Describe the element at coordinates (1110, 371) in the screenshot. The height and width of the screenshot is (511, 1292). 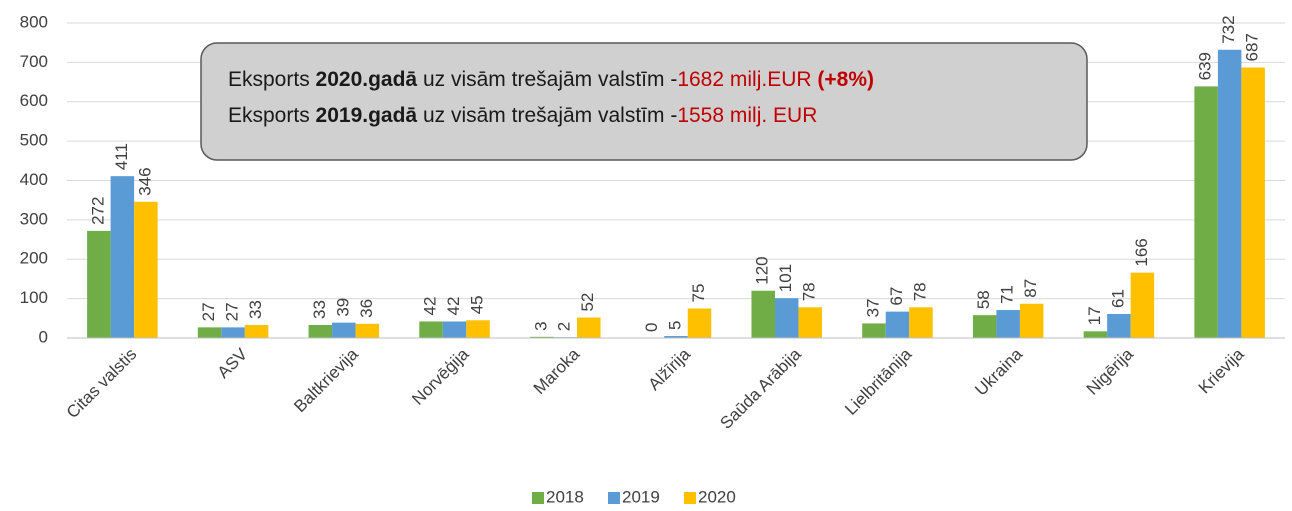
I see `x-tick-label: Nigērija` at that location.